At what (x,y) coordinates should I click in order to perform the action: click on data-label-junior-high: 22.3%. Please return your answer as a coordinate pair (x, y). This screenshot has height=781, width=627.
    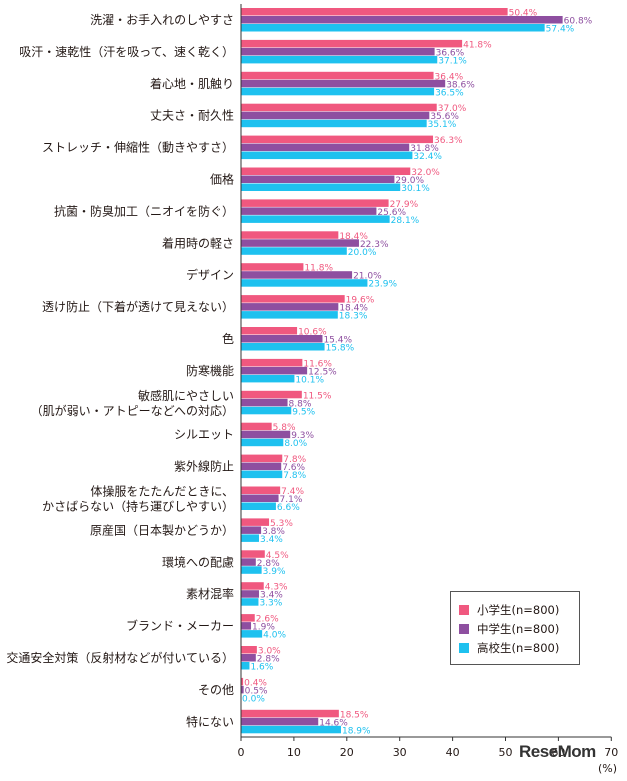
    Looking at the image, I should click on (374, 245).